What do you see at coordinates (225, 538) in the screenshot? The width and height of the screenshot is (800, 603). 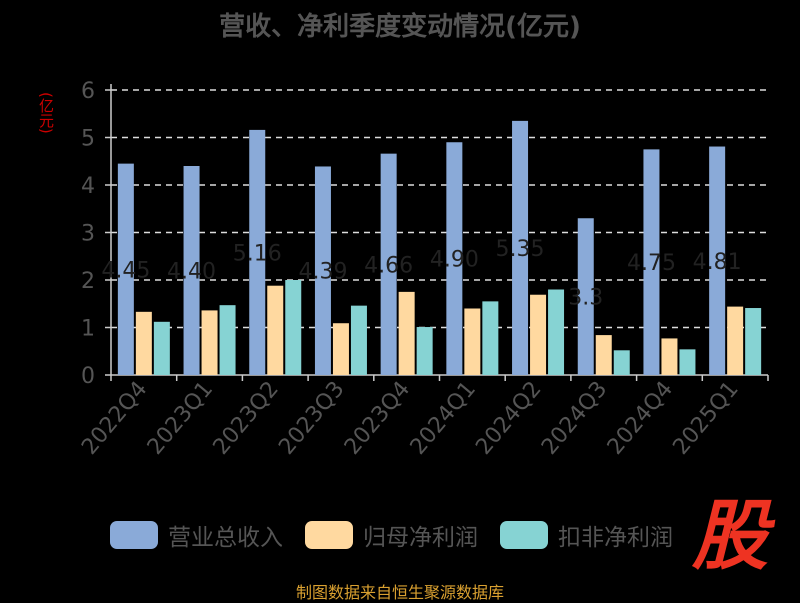 I see `legend-label: 营业总收入` at bounding box center [225, 538].